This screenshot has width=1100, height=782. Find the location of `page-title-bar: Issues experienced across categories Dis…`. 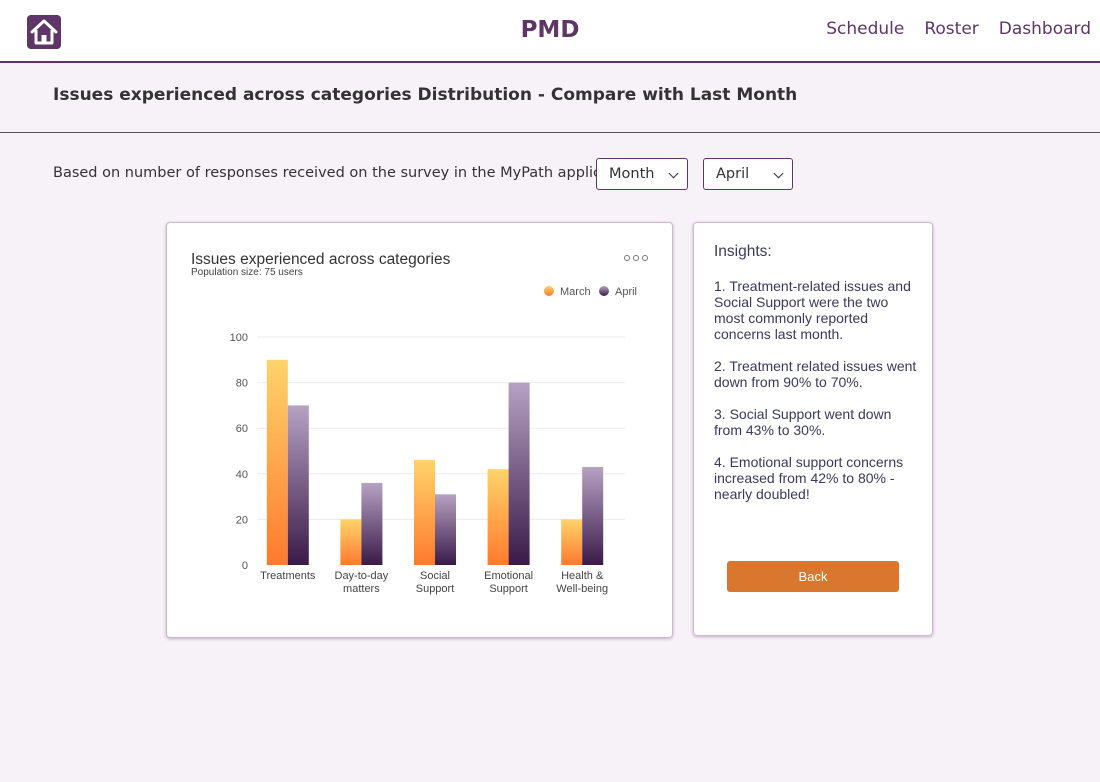

page-title-bar: Issues experienced across categories Dis… is located at coordinates (550, 98).